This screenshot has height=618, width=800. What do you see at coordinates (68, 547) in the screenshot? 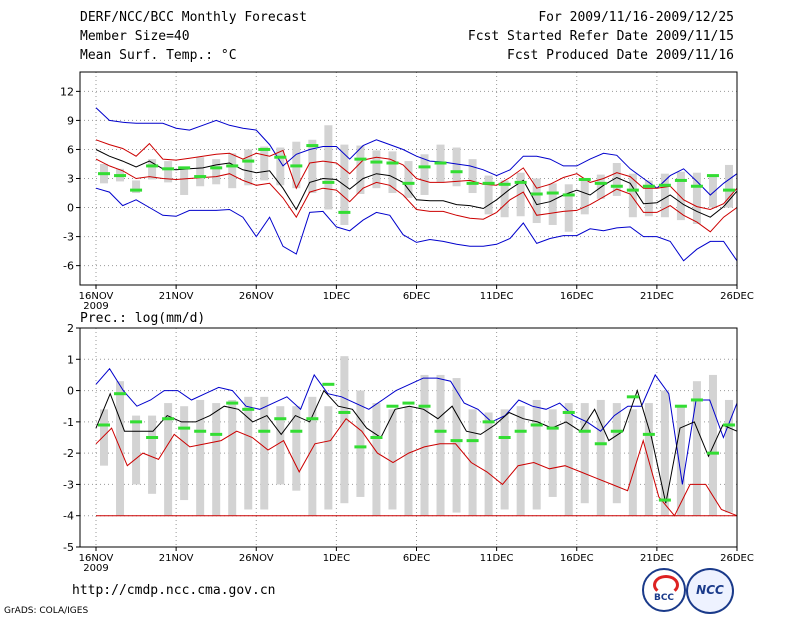
I see `y-tick-label: -5` at bounding box center [68, 547].